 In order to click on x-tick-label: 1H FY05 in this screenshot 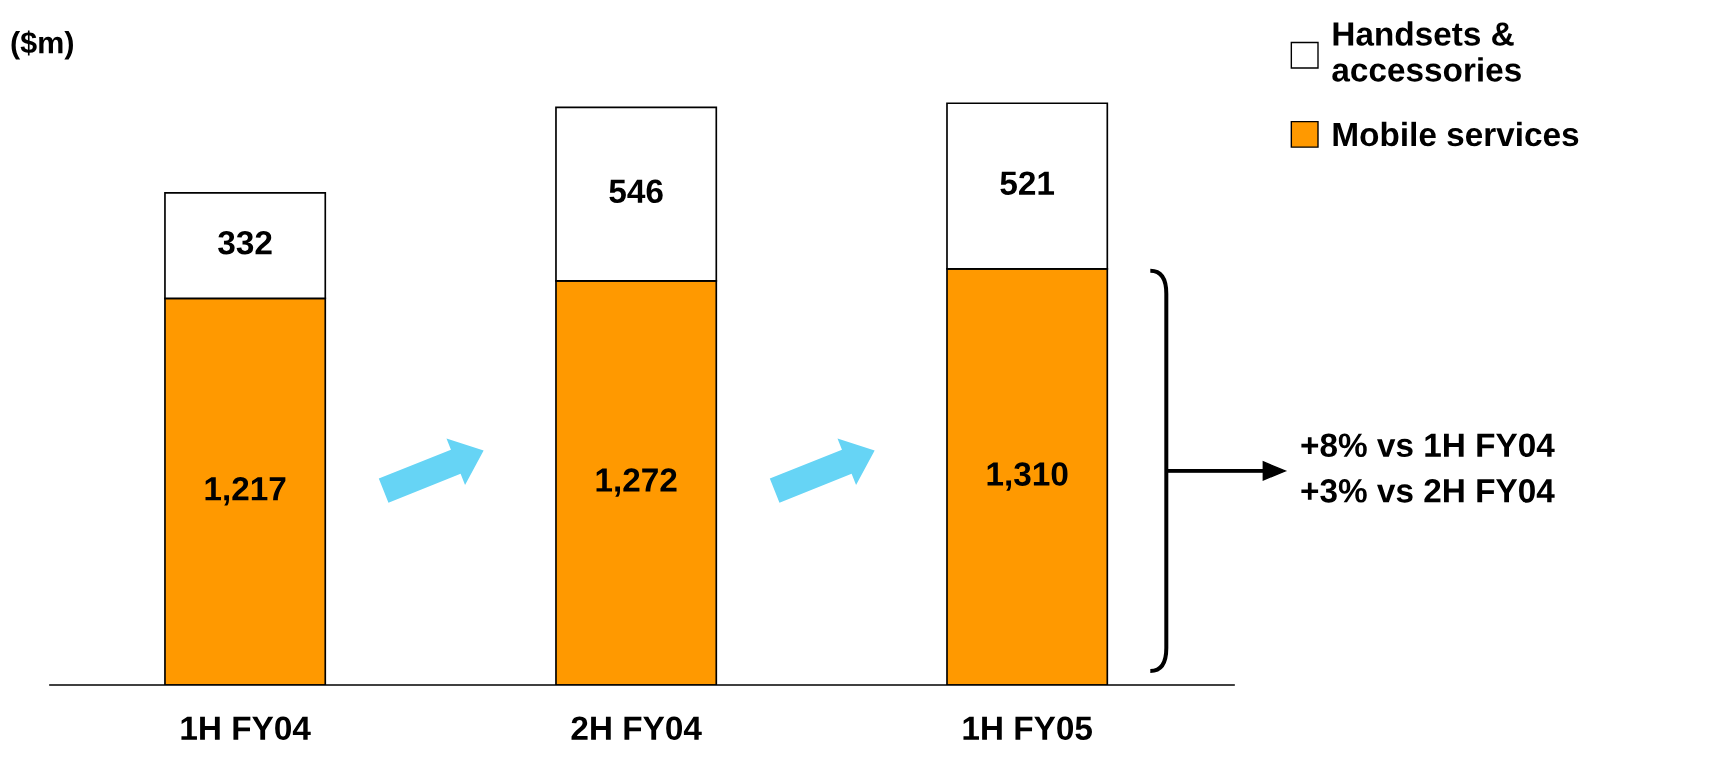, I will do `click(1027, 728)`.